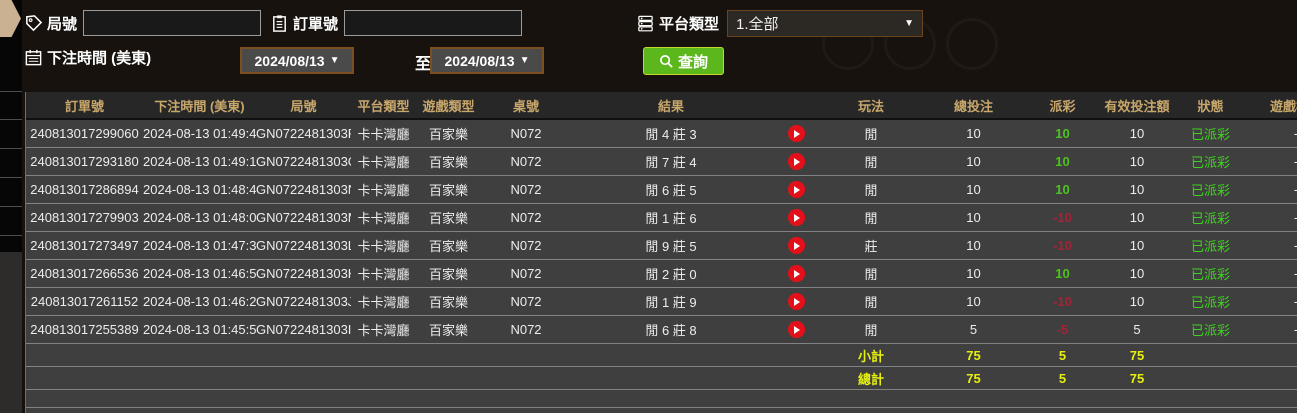 The height and width of the screenshot is (413, 1297). Describe the element at coordinates (199, 273) in the screenshot. I see `bet-time-cell: 2024-08-13 01:46:54` at that location.